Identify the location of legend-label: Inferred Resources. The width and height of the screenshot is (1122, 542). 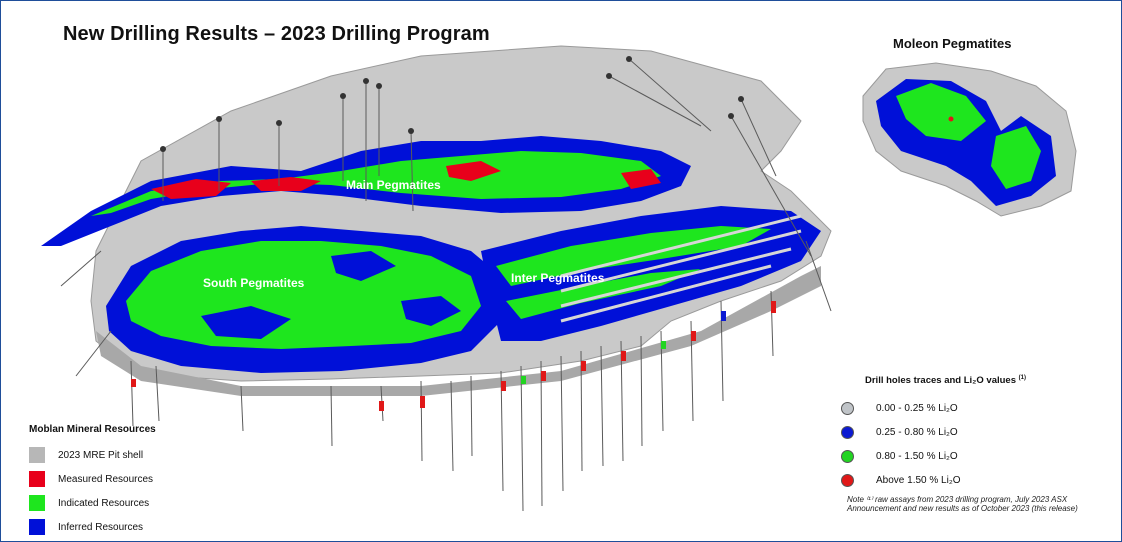
(101, 527).